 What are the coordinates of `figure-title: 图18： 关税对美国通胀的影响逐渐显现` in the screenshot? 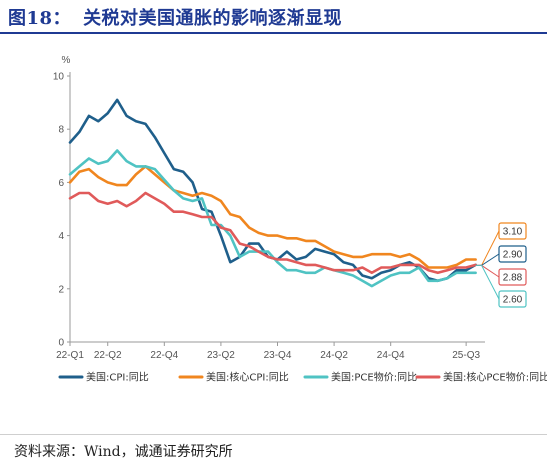 It's located at (175, 17).